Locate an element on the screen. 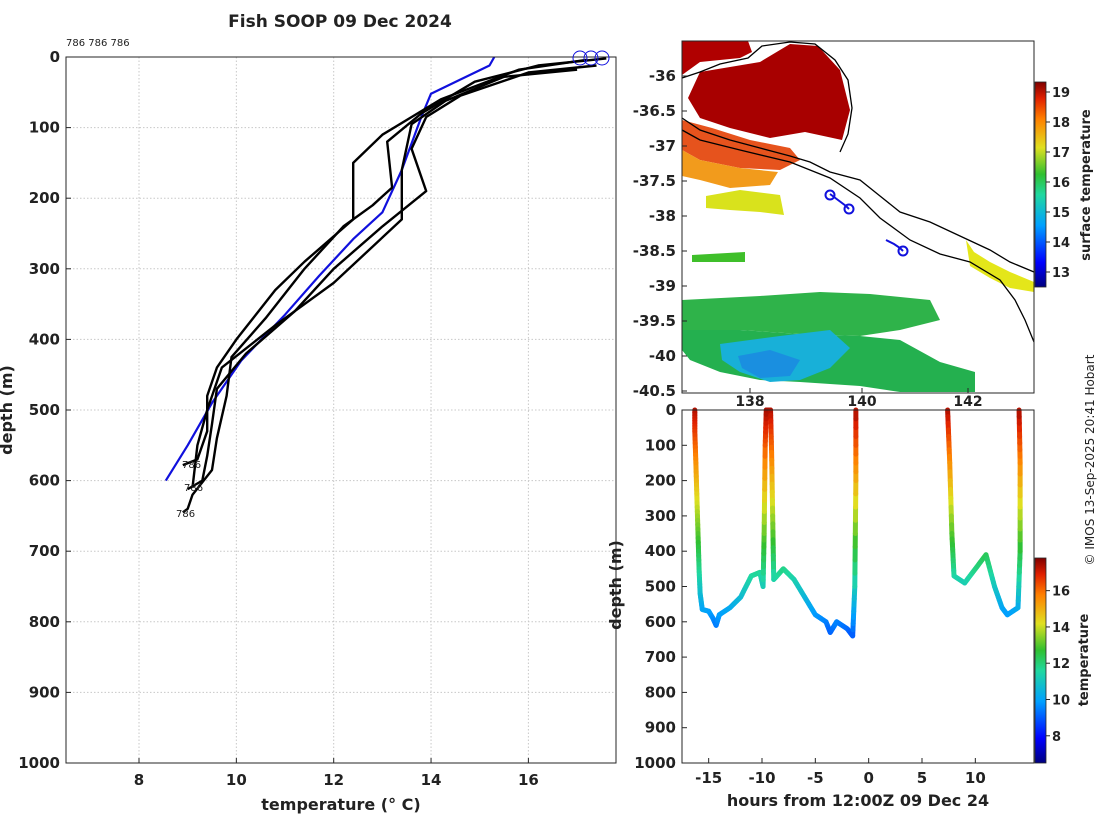  profile-ytick-label: 400 is located at coordinates (44, 339).